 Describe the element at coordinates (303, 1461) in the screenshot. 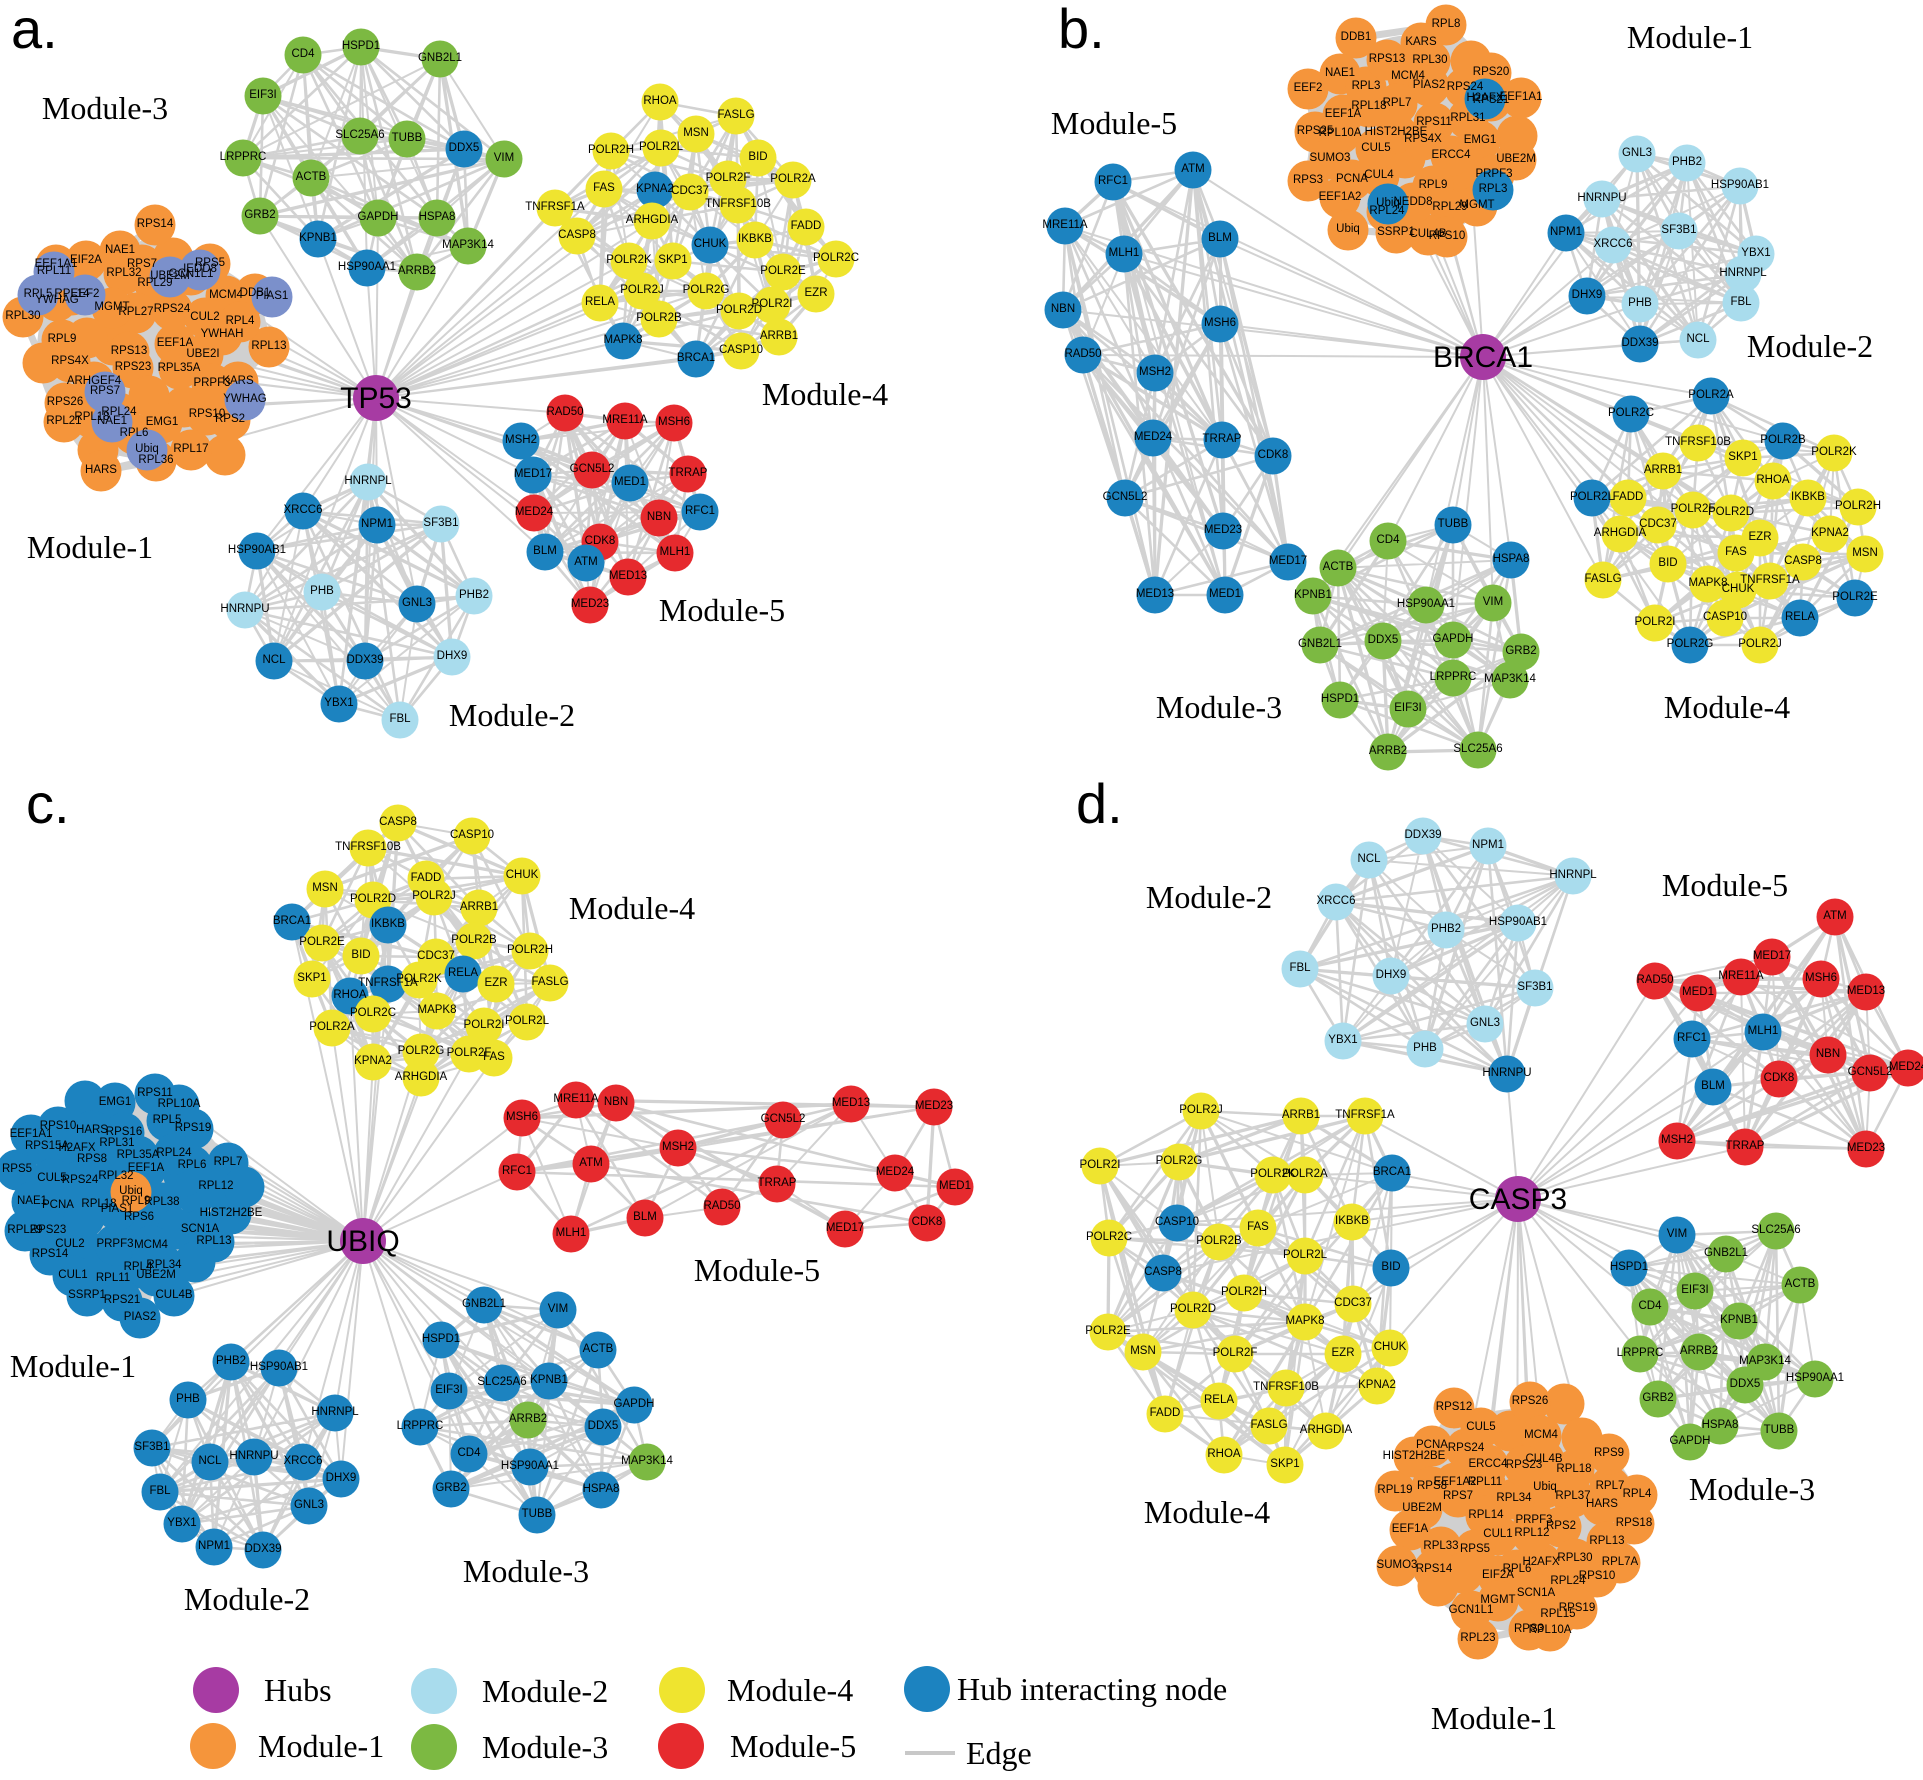

I see `svg-text: XRCC6` at that location.